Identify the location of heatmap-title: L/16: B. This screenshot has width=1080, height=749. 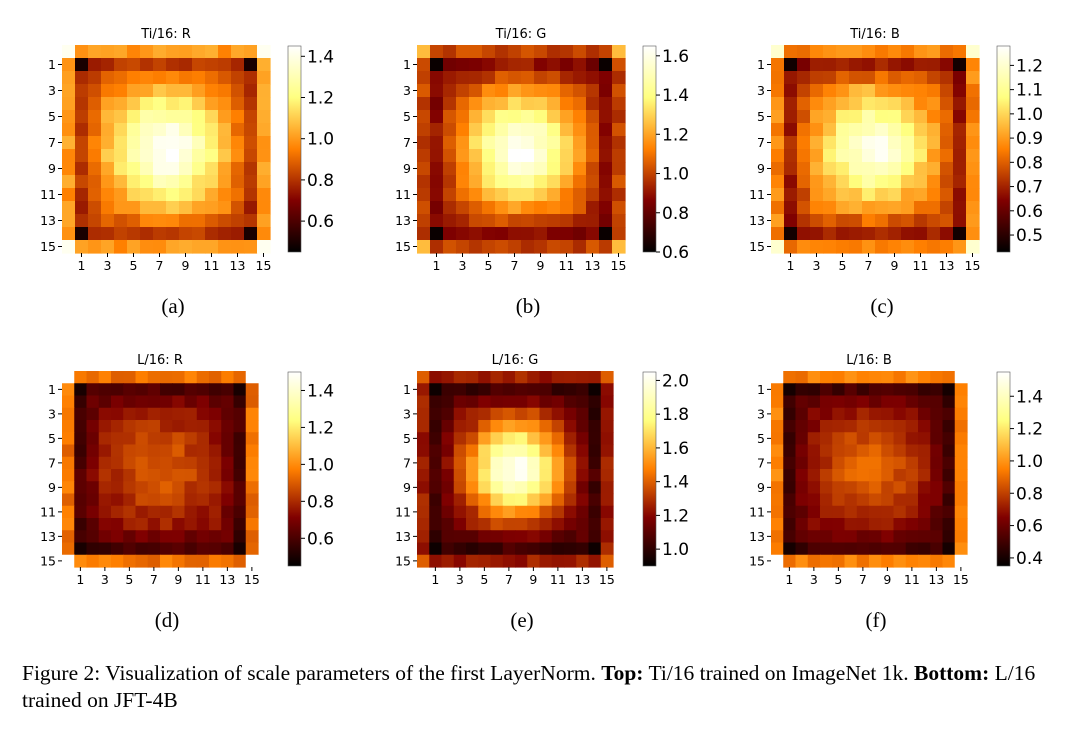
(869, 360).